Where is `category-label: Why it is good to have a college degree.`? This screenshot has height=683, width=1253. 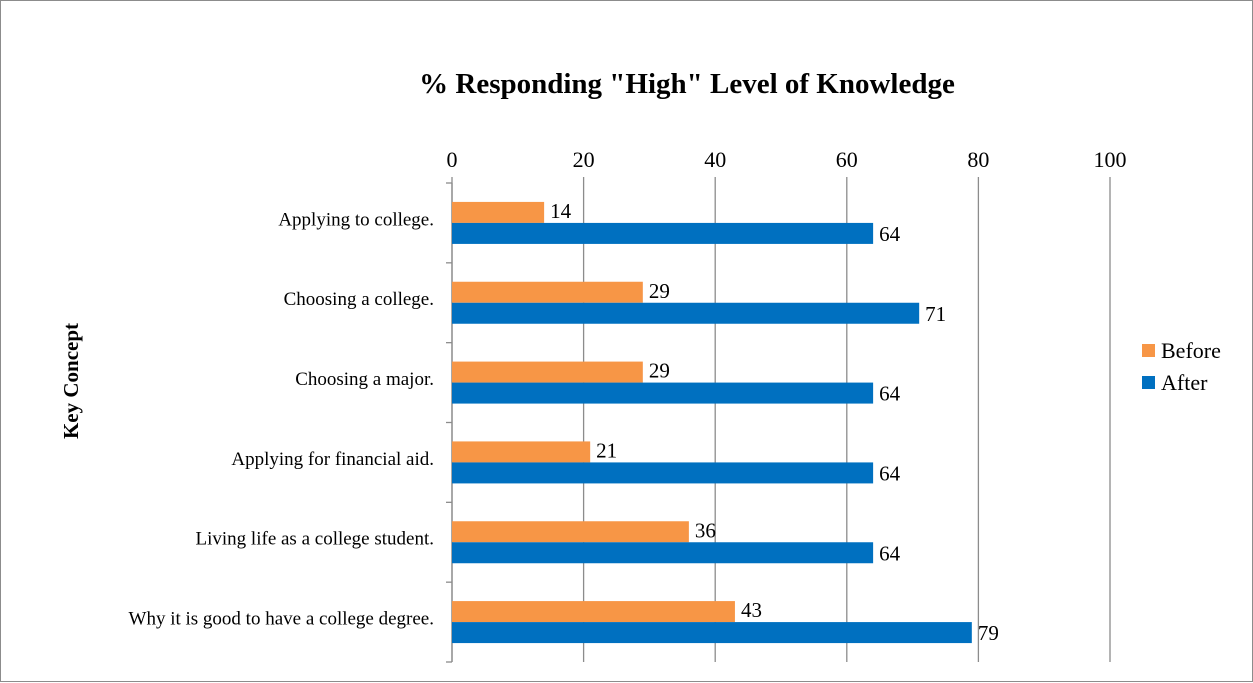
category-label: Why it is good to have a college degree. is located at coordinates (281, 618).